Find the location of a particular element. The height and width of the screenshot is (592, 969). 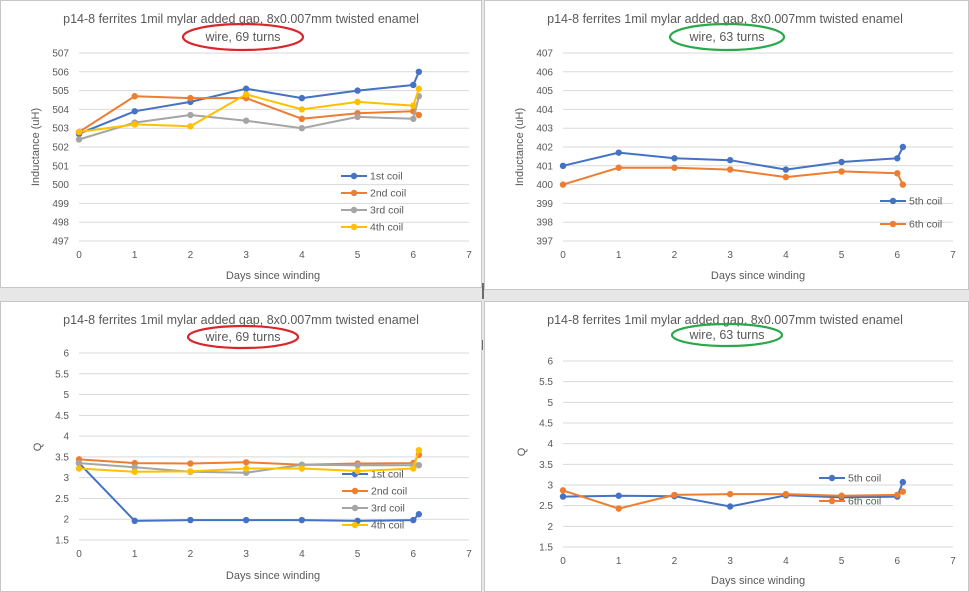

y-tick-label: 498 is located at coordinates (60, 223).